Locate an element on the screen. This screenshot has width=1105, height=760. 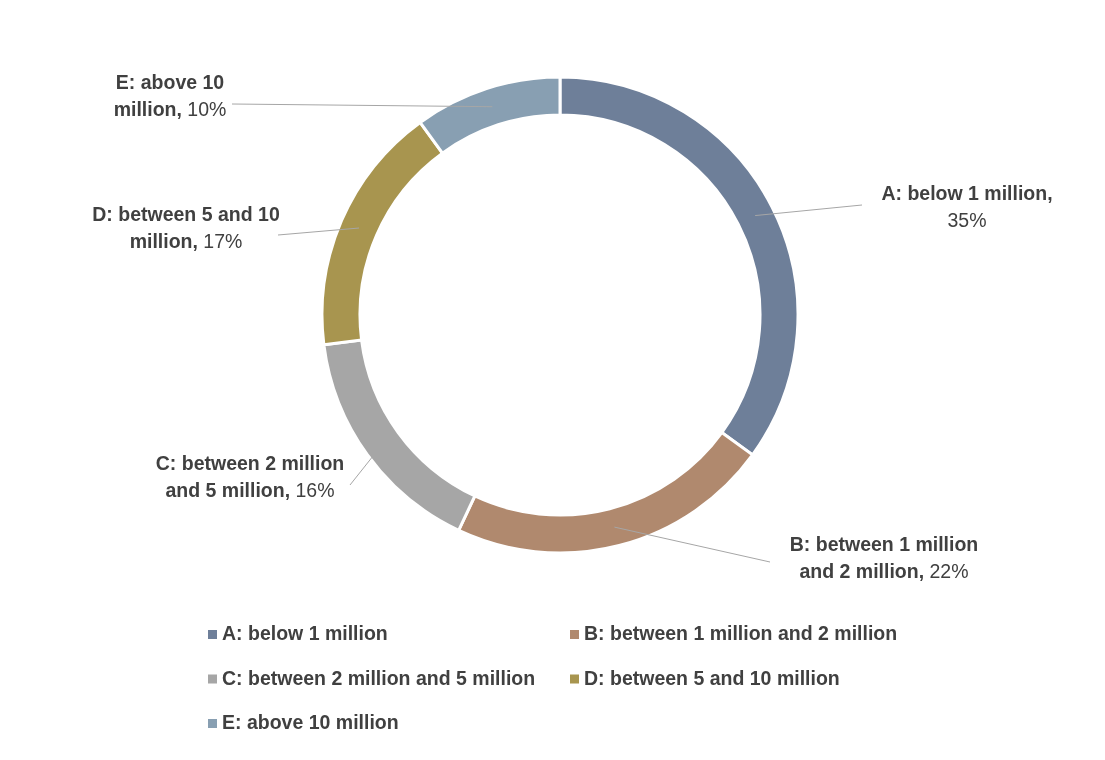
legend-label: E: above 10 million is located at coordinates (310, 722).